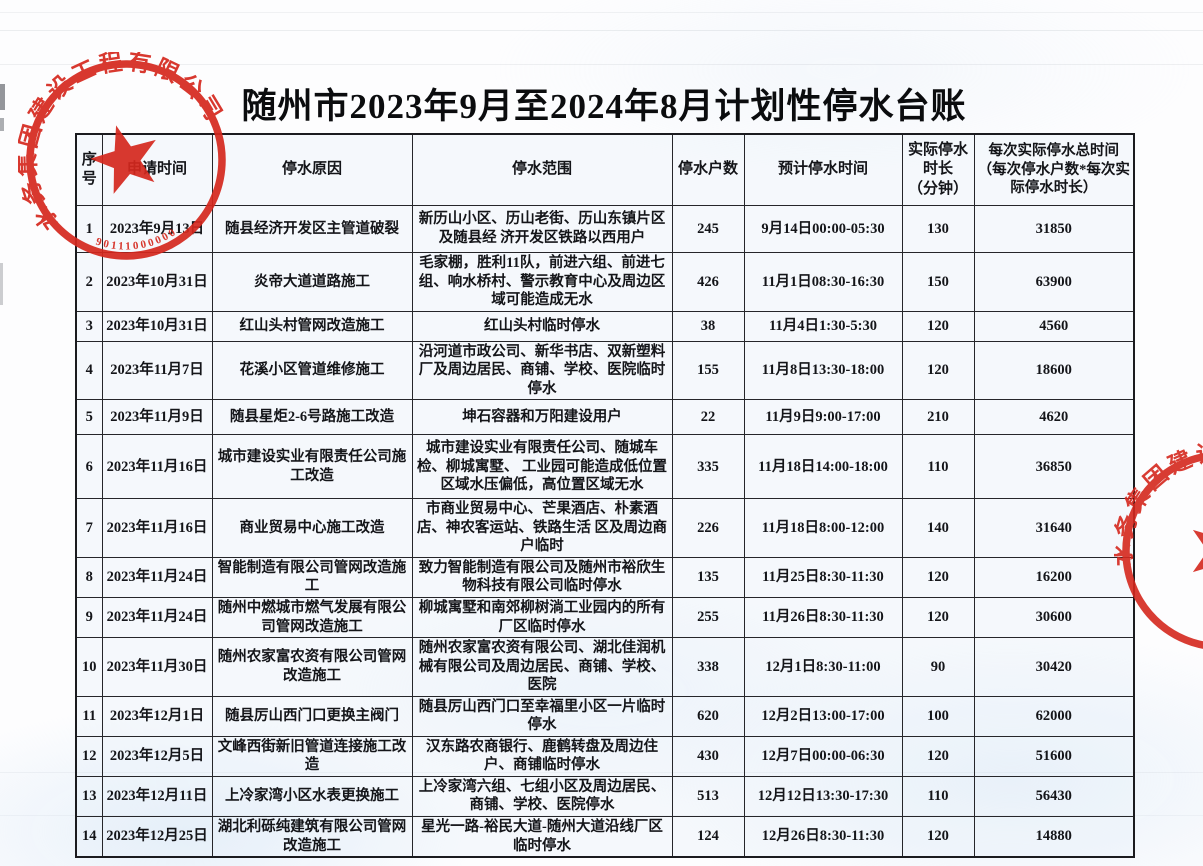 The image size is (1203, 866). Describe the element at coordinates (938, 716) in the screenshot. I see `table-cell: 100` at that location.